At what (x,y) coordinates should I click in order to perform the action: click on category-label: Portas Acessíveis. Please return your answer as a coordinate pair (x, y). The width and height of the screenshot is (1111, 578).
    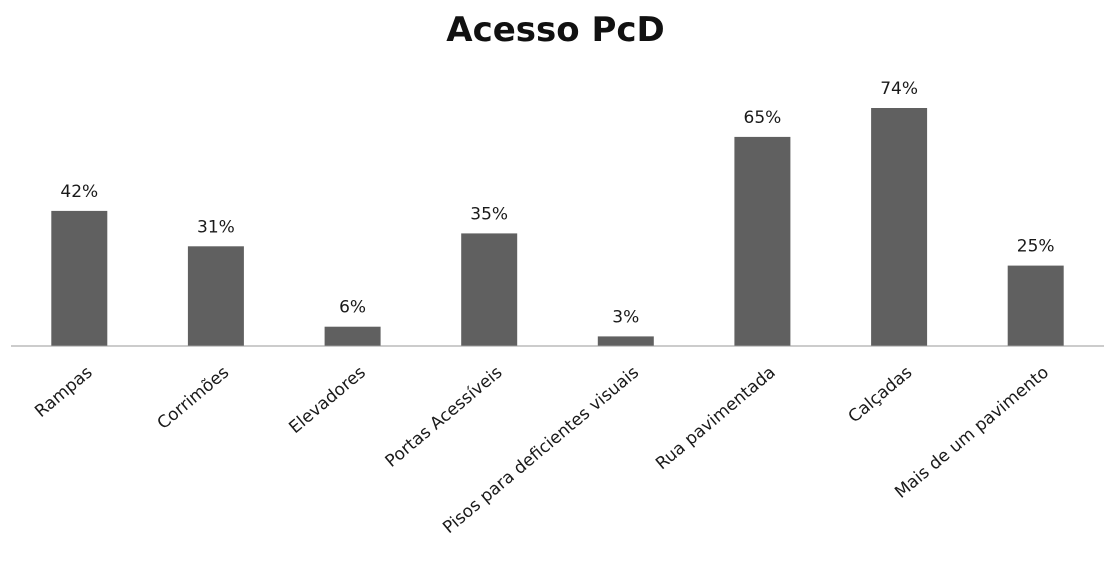
    Looking at the image, I should click on (444, 416).